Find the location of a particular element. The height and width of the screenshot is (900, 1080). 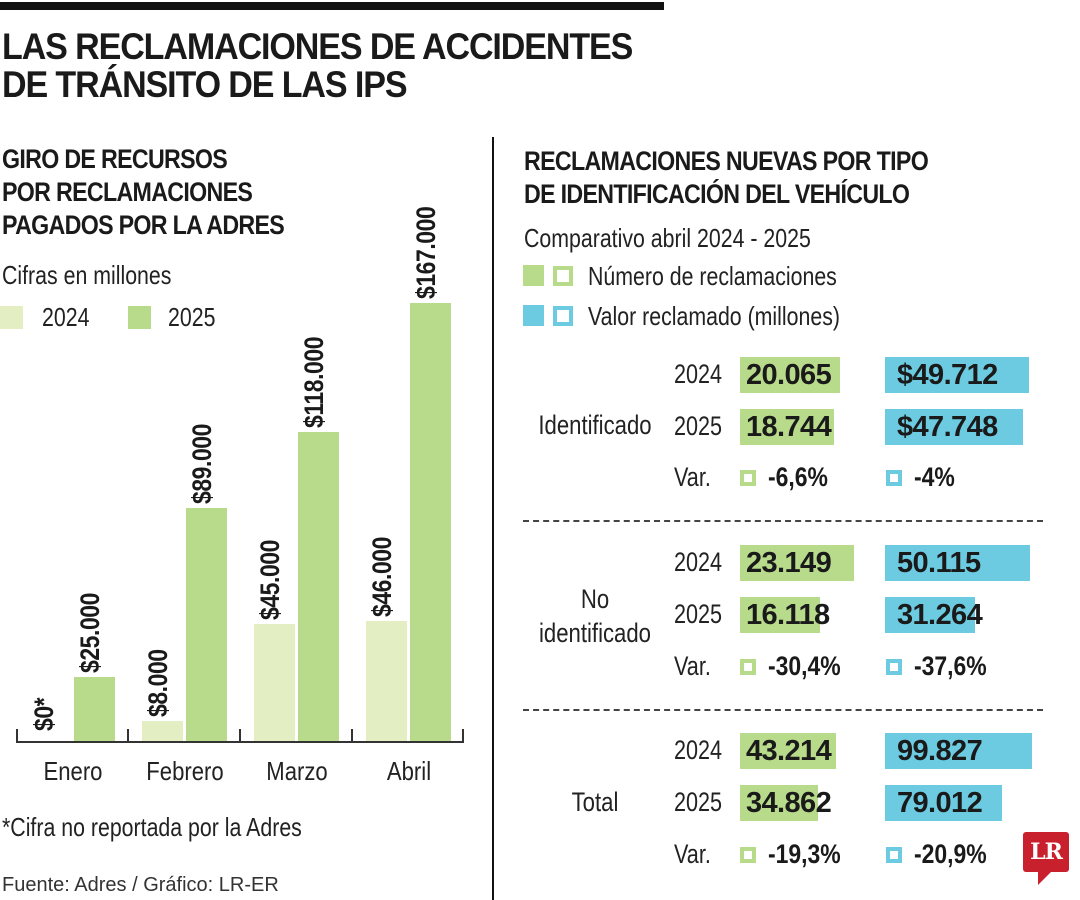

right-heading-line: DE IDENTIFICACIÓN DEL VEHÍCULO is located at coordinates (717, 194).